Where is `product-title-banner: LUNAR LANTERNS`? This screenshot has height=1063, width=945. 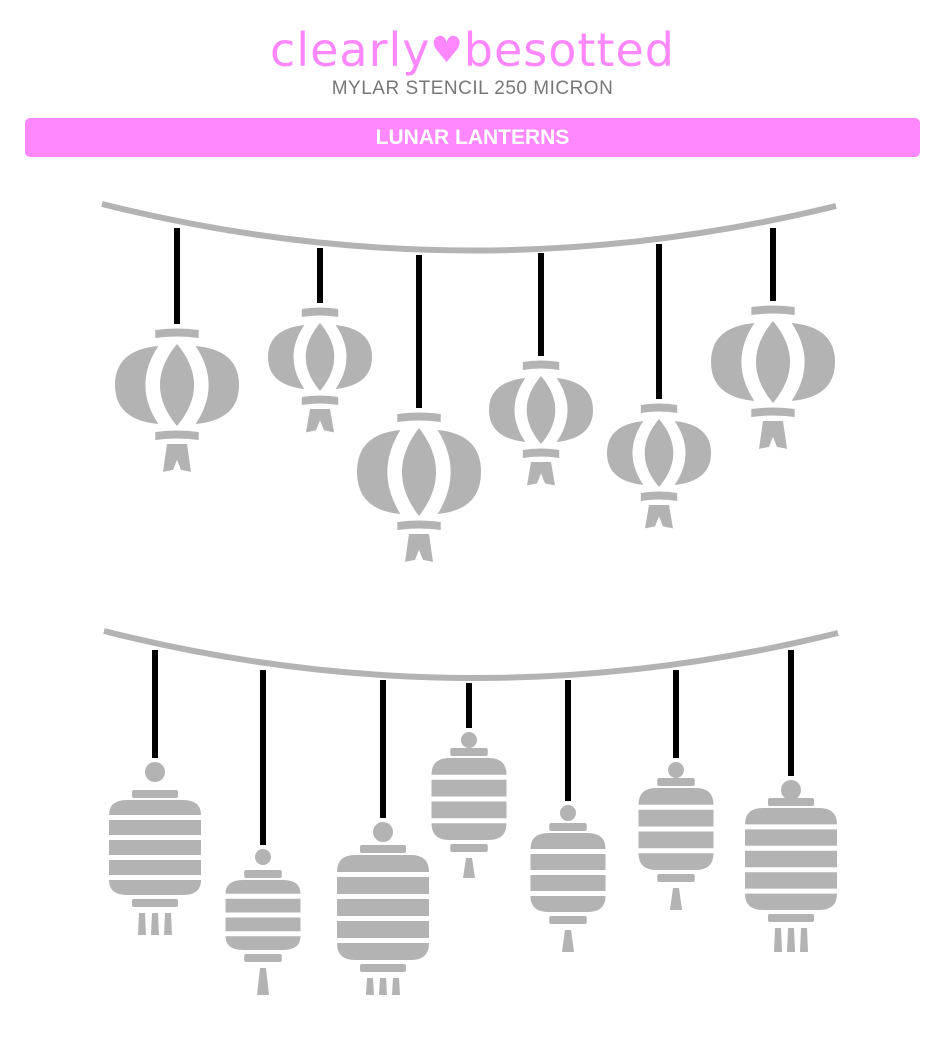 product-title-banner: LUNAR LANTERNS is located at coordinates (472, 137).